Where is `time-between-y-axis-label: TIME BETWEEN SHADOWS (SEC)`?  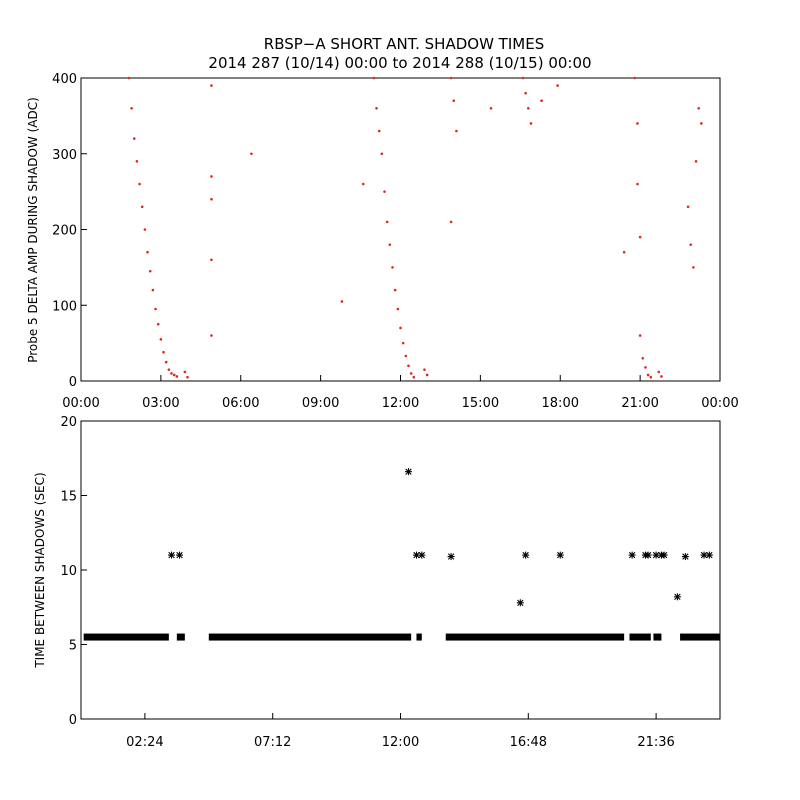 time-between-y-axis-label: TIME BETWEEN SHADOWS (SEC) is located at coordinates (40, 570).